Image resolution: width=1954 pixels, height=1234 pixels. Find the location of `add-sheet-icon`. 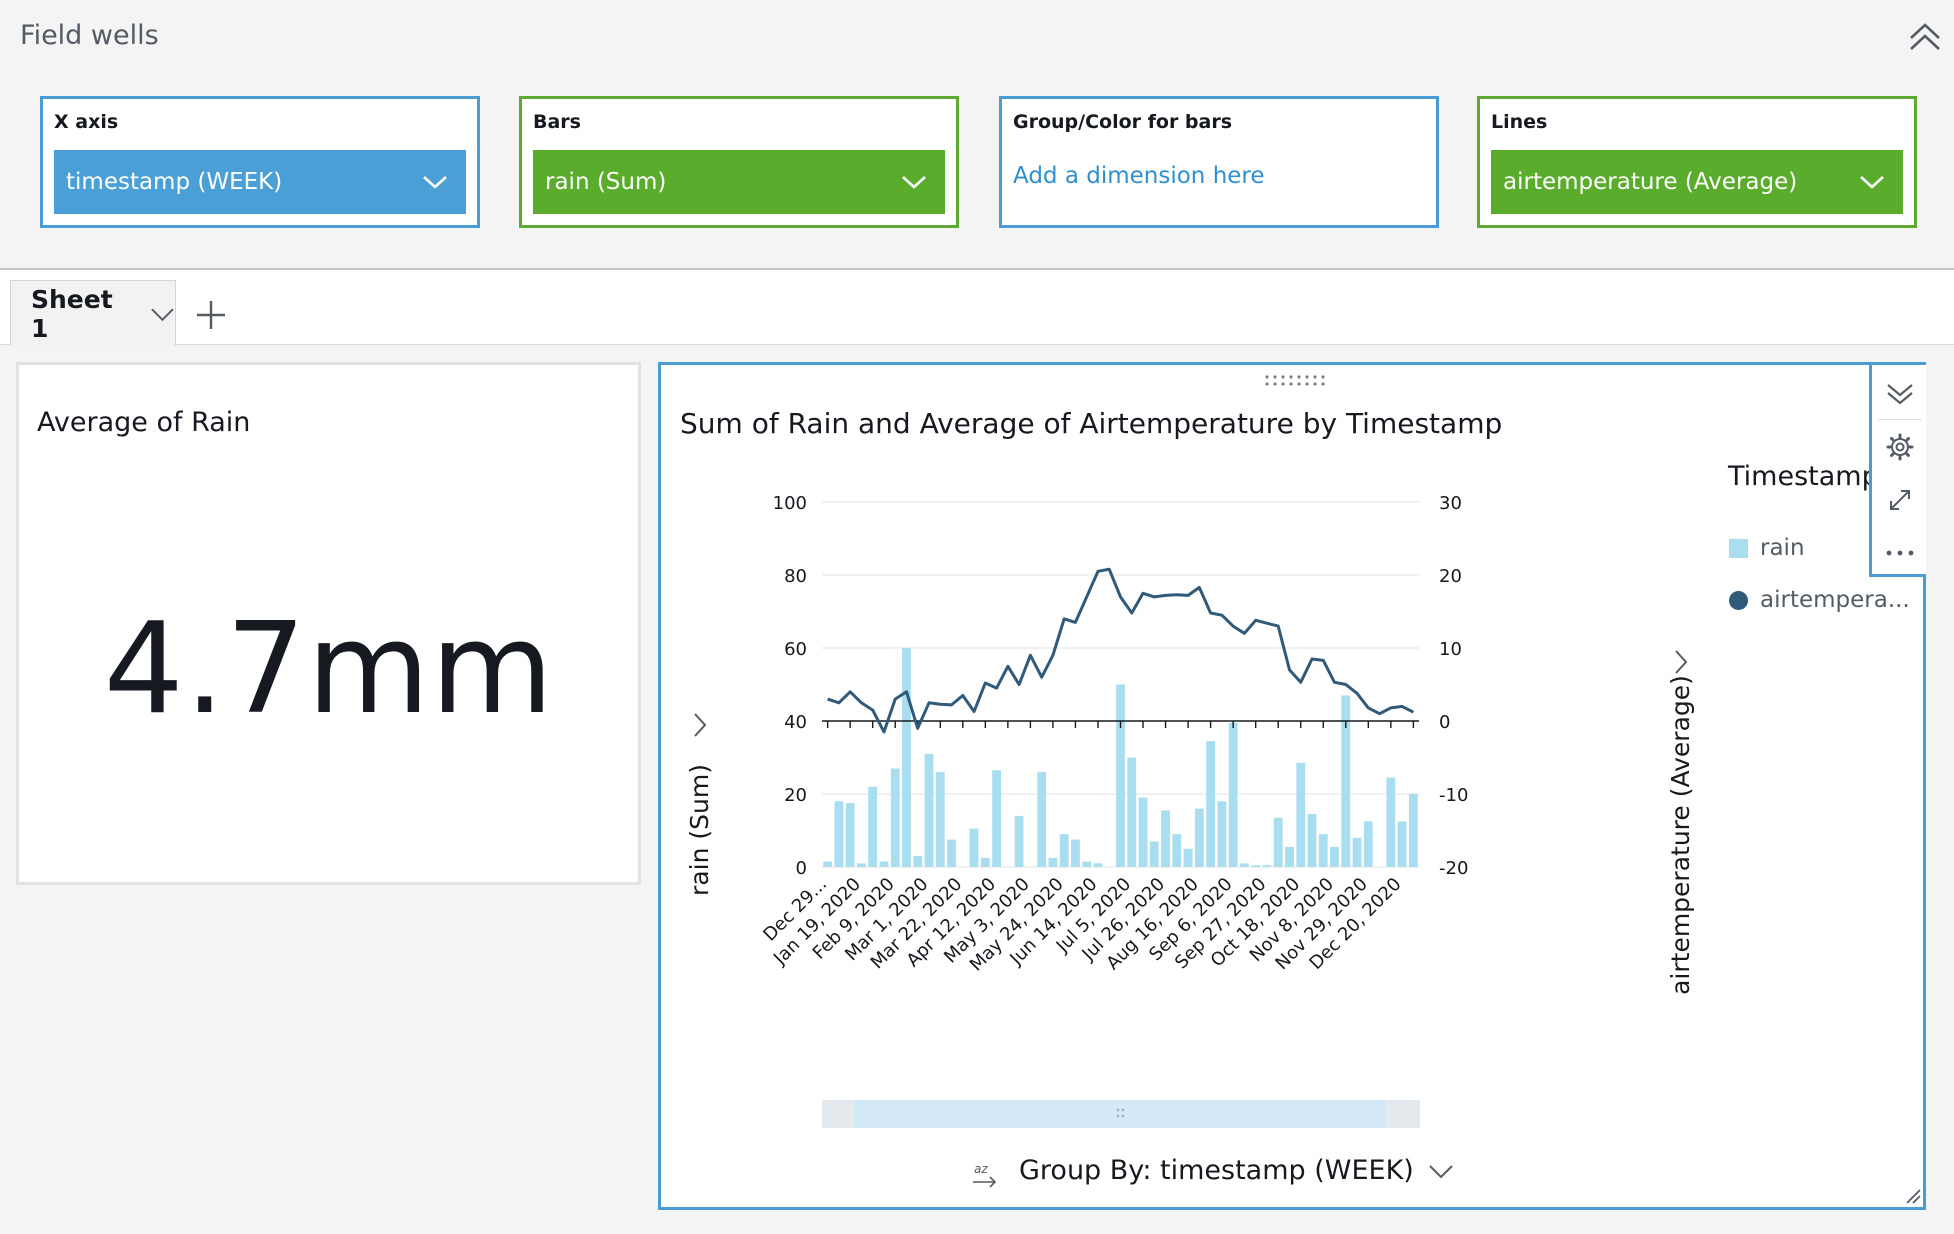

add-sheet-icon is located at coordinates (211, 315).